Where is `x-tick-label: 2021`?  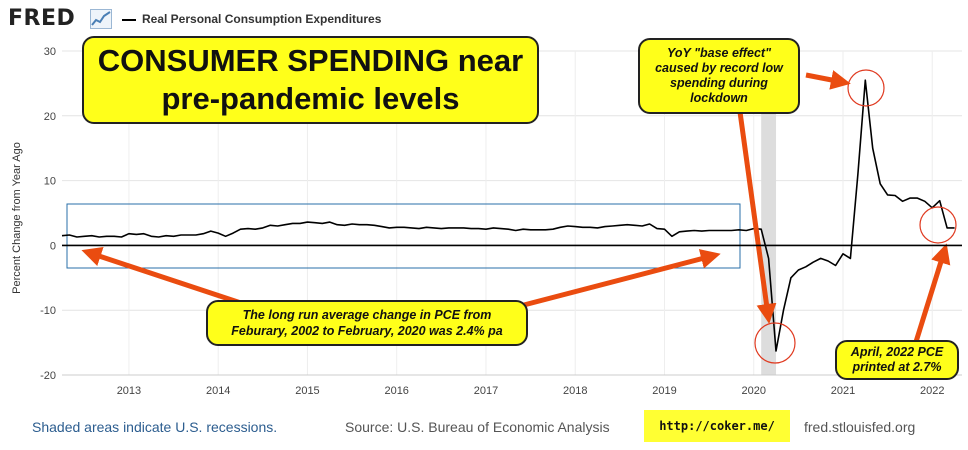 x-tick-label: 2021 is located at coordinates (843, 391).